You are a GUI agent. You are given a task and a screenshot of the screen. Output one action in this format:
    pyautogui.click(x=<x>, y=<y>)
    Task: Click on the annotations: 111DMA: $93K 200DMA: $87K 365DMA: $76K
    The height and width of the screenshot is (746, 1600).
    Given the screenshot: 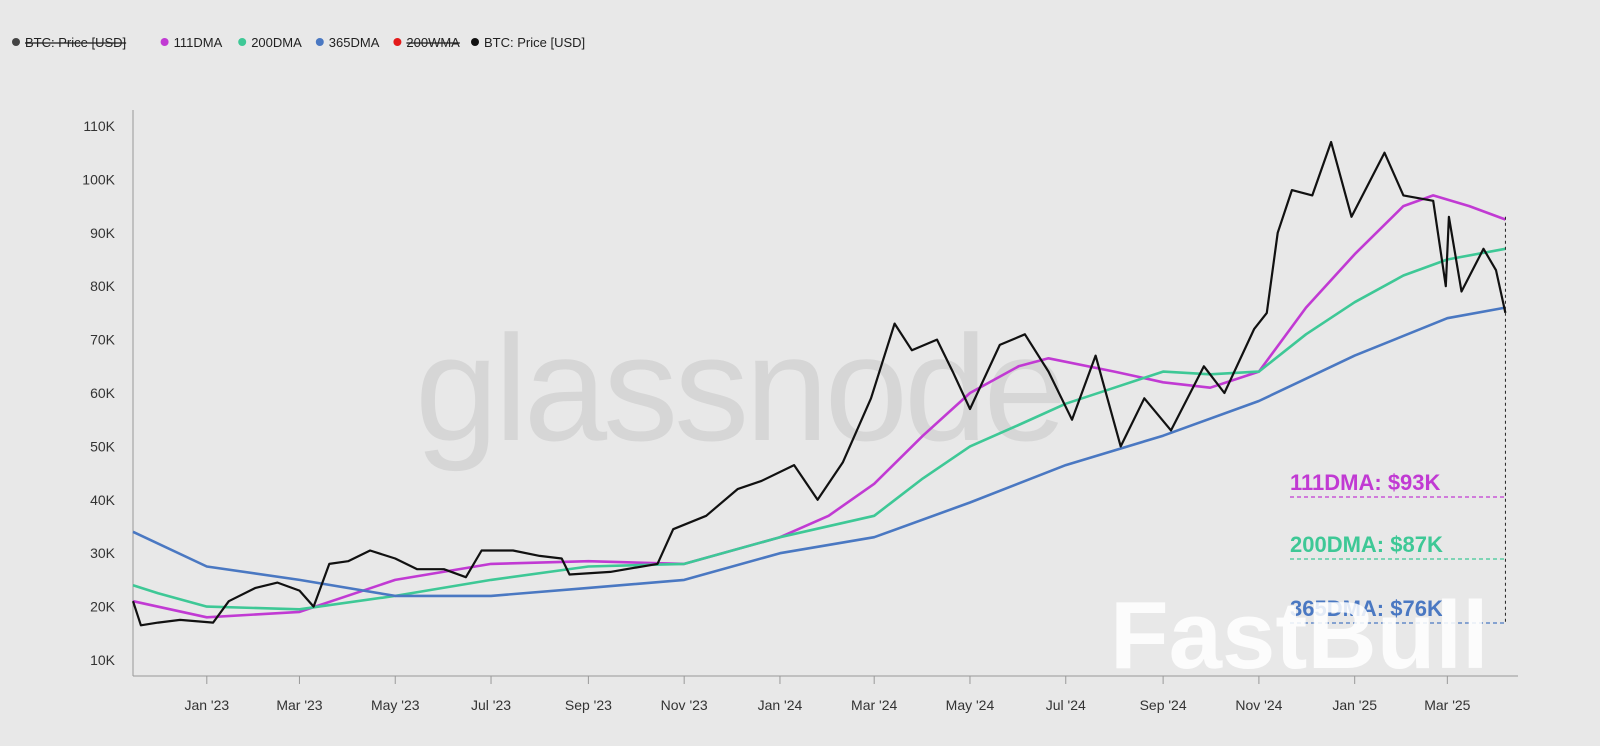 What is the action you would take?
    pyautogui.click(x=1398, y=420)
    